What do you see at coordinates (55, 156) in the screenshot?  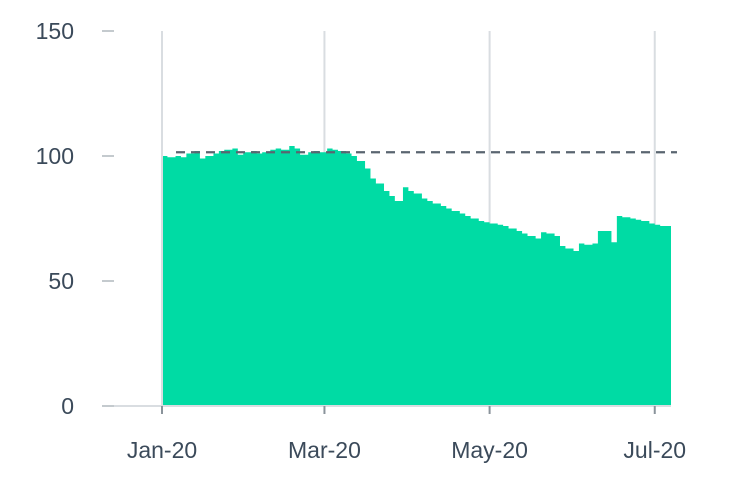 I see `y-tick-label: 100` at bounding box center [55, 156].